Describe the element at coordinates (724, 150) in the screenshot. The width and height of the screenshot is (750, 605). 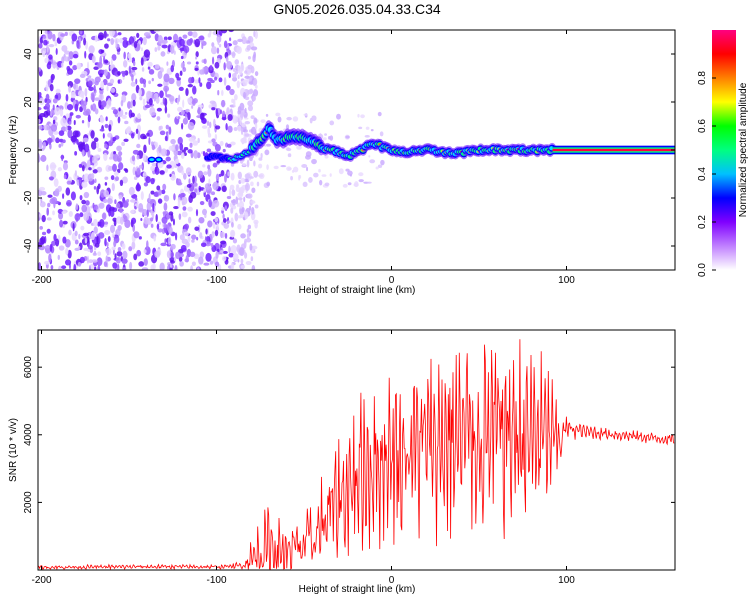
I see `colorbar-gradient` at that location.